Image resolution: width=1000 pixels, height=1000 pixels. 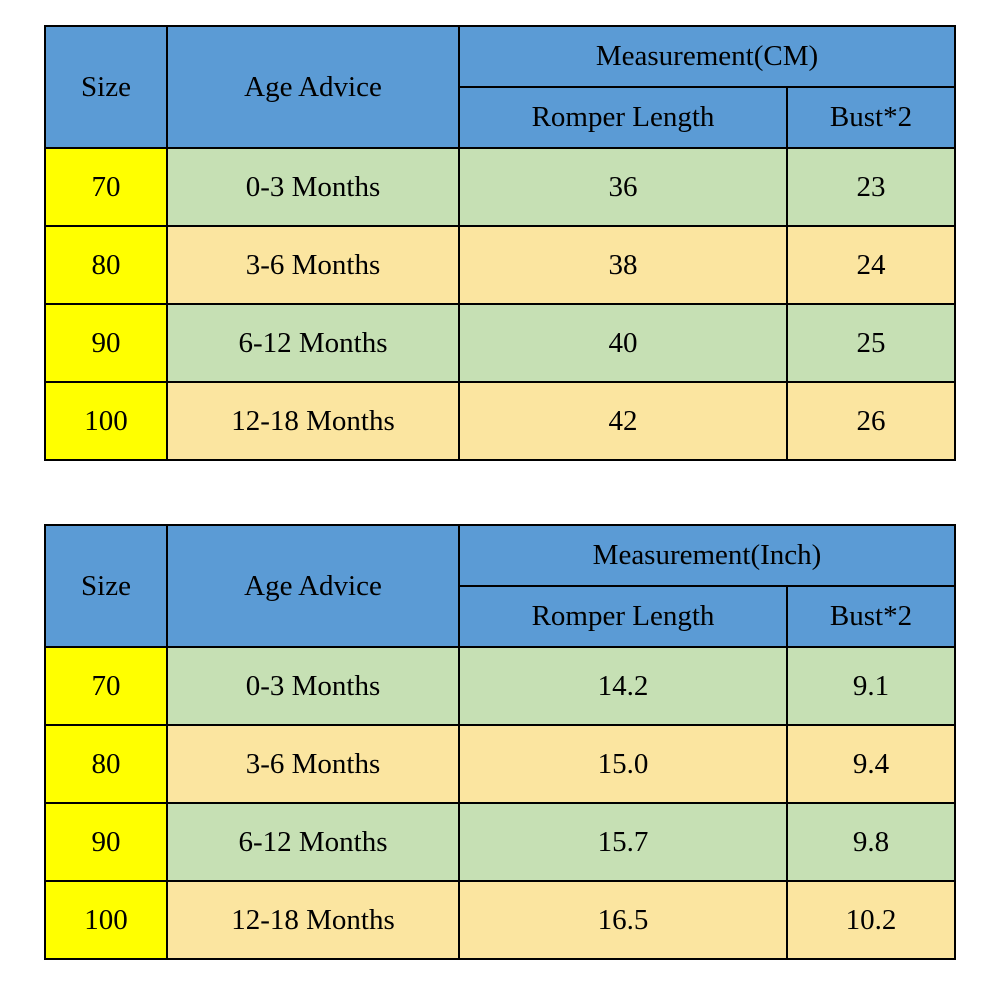 I want to click on romper-length-cell: 15.7, so click(x=623, y=842).